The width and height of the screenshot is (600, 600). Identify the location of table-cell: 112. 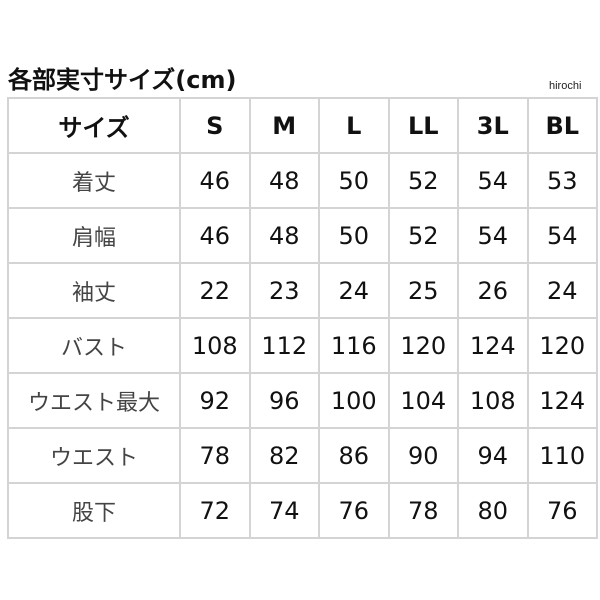
(284, 345).